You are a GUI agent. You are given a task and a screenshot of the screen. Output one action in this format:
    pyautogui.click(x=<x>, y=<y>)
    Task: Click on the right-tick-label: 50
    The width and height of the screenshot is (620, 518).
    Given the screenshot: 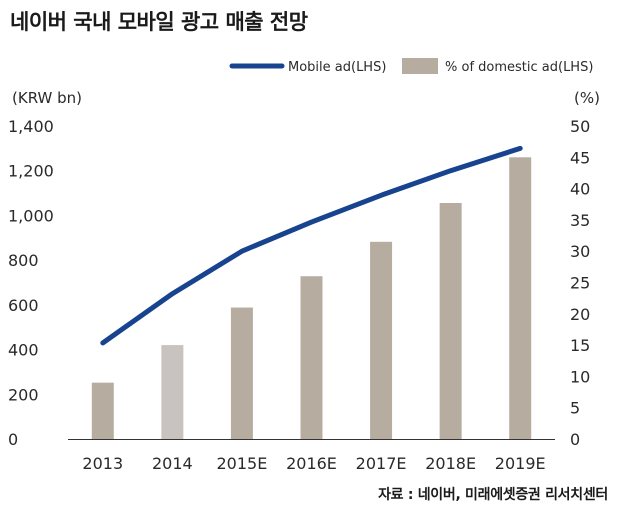 What is the action you would take?
    pyautogui.click(x=580, y=126)
    